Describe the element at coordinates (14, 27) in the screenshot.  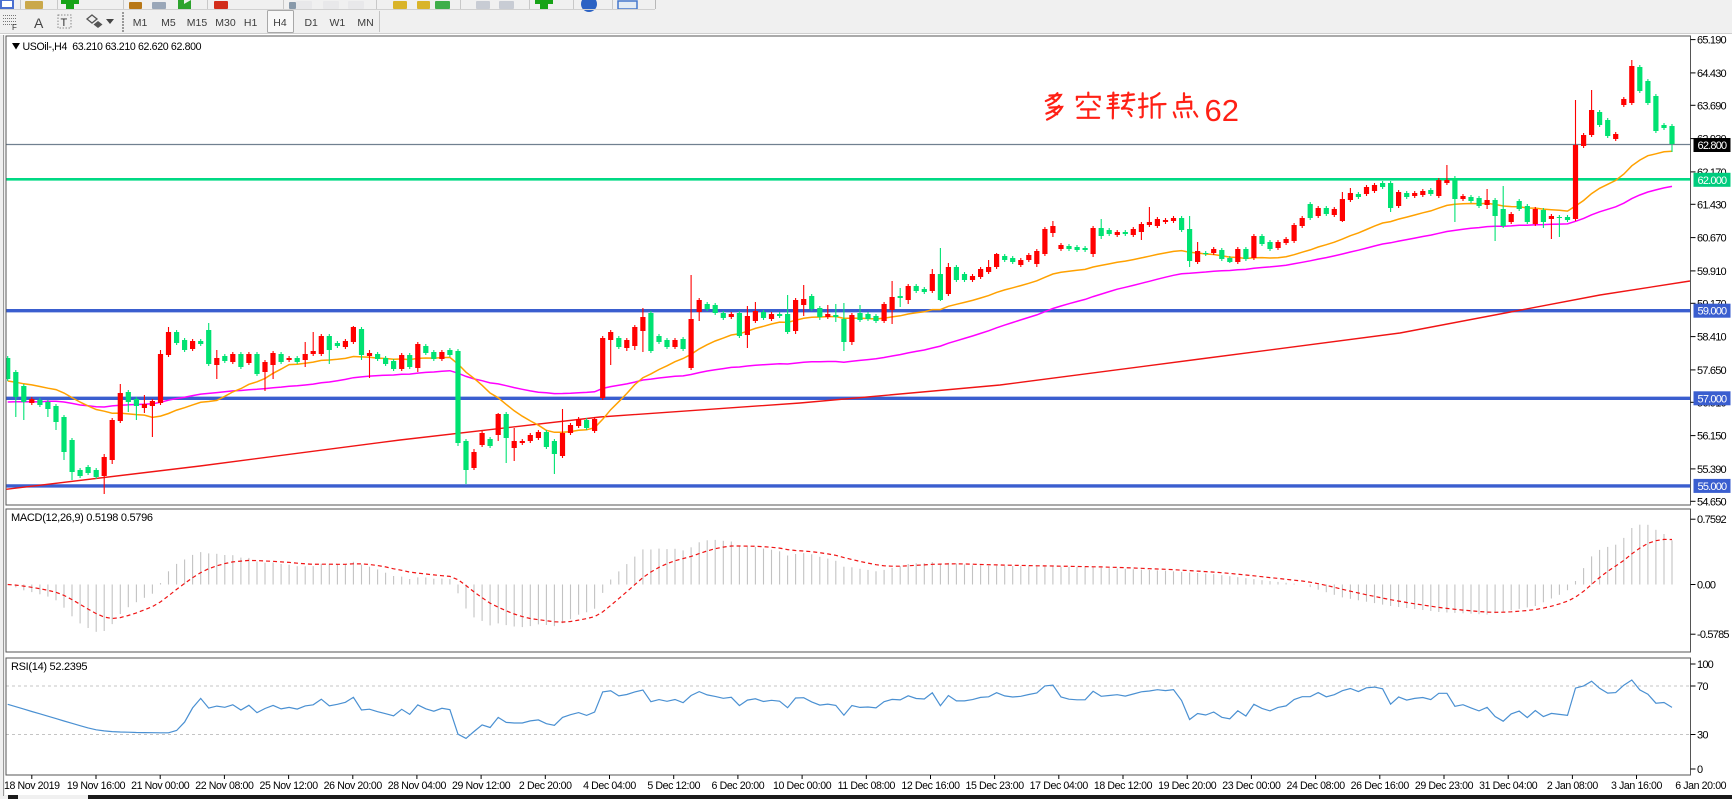
I see `svg-text: F` at that location.